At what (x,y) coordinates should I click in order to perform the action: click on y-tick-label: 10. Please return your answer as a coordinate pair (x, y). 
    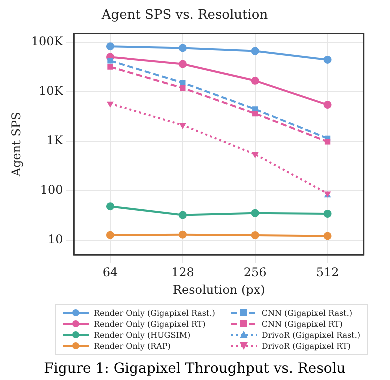
    Looking at the image, I should click on (56, 239).